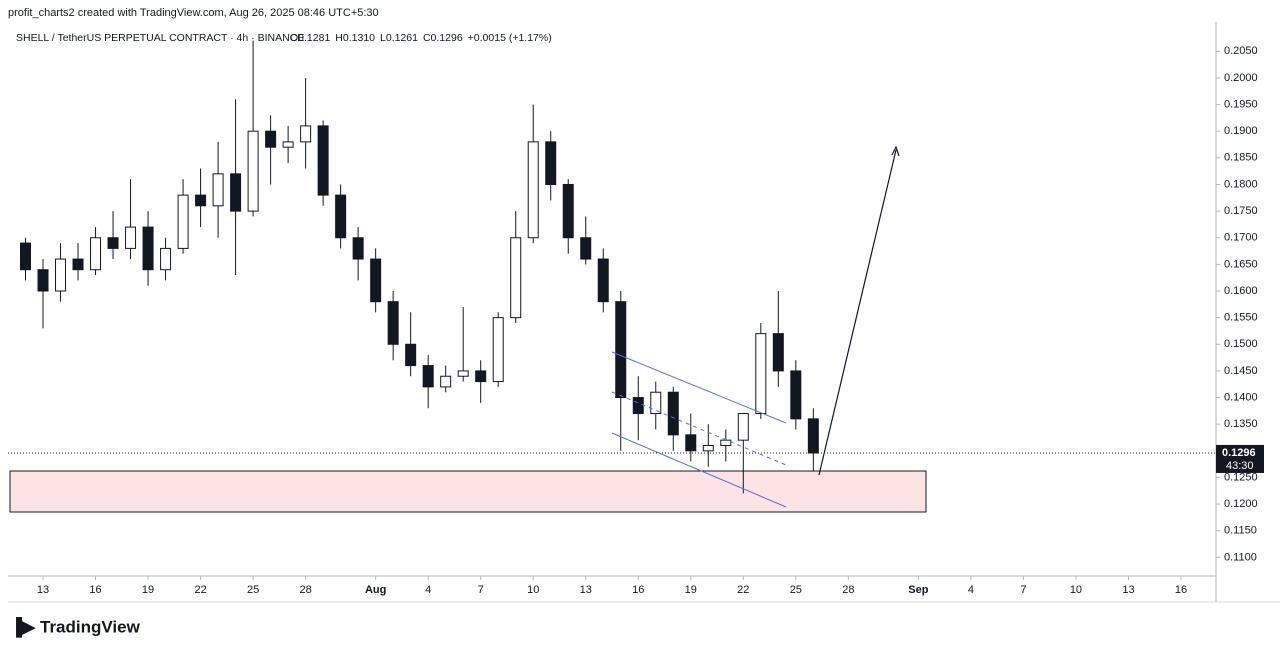  What do you see at coordinates (1241, 238) in the screenshot?
I see `y-tick-label: 0.1700` at bounding box center [1241, 238].